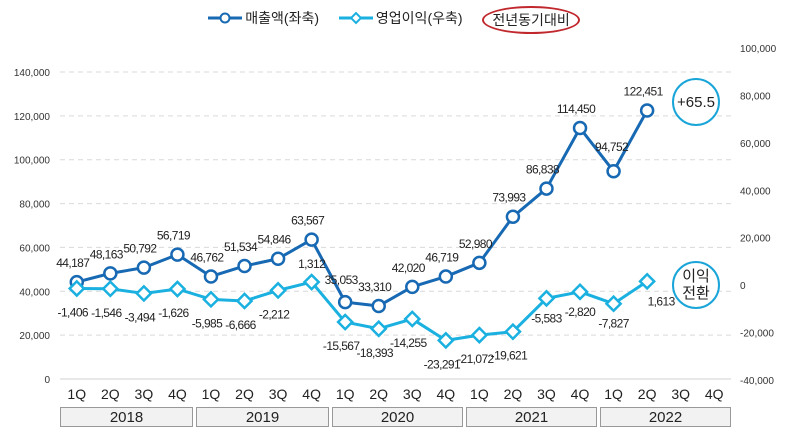 The image size is (788, 440). What do you see at coordinates (509, 356) in the screenshot?
I see `op-data-label: -19,621` at bounding box center [509, 356].